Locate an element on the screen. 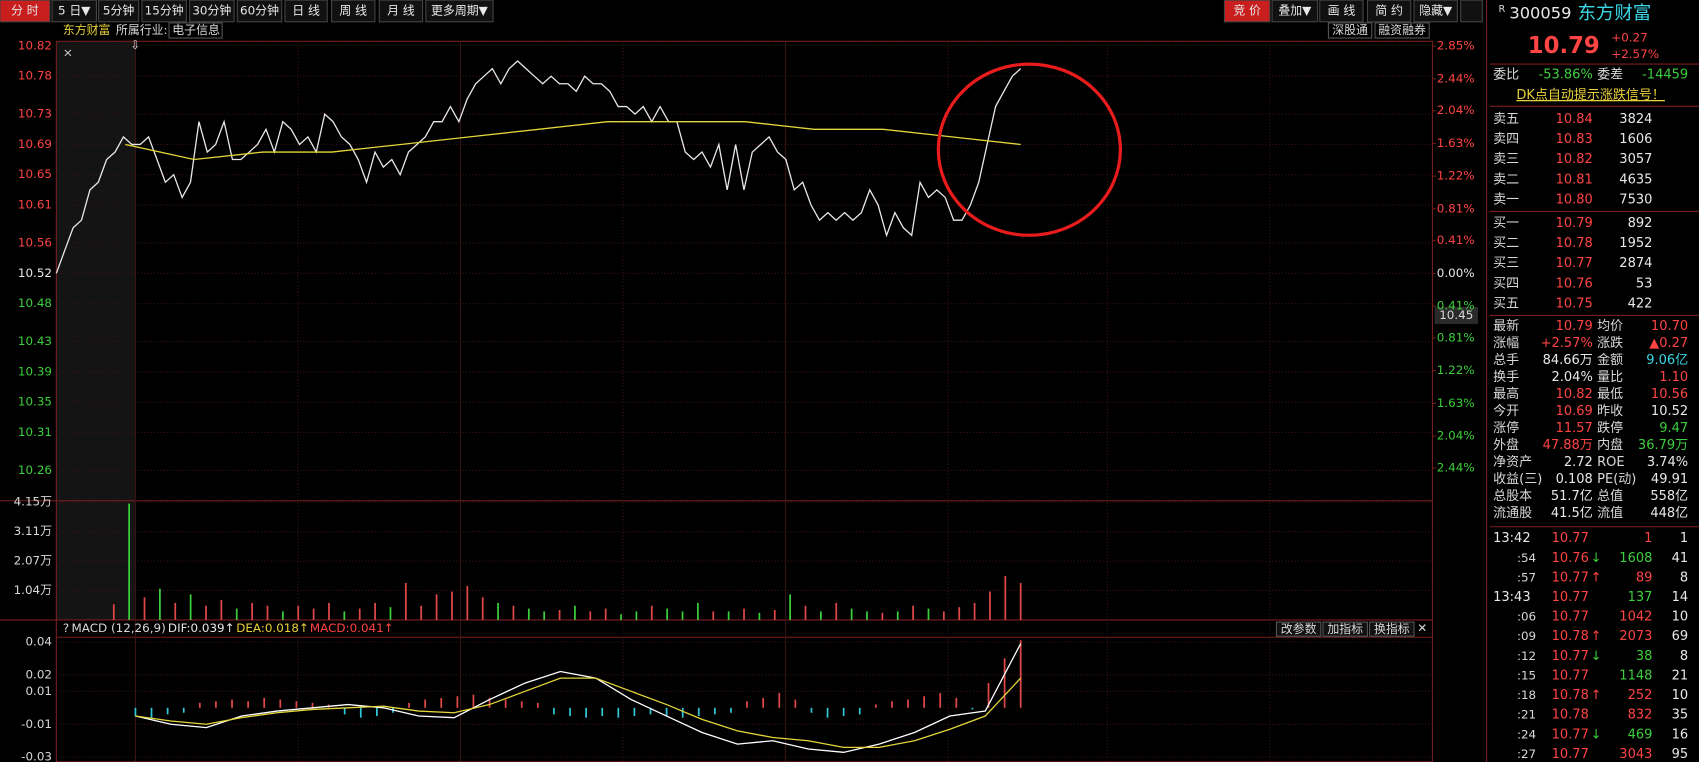 The width and height of the screenshot is (1699, 762). toolbar-label: 15分钟 is located at coordinates (164, 10).